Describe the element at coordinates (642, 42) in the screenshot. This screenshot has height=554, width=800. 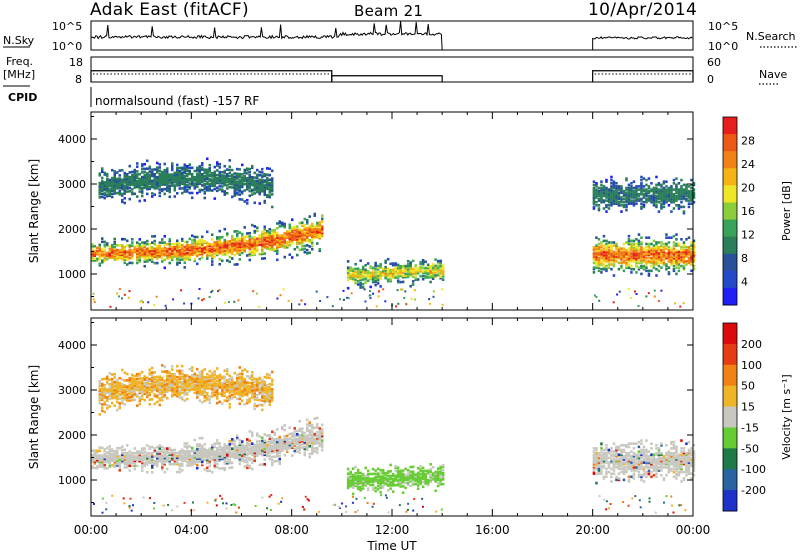
I see `noise-trace-late` at that location.